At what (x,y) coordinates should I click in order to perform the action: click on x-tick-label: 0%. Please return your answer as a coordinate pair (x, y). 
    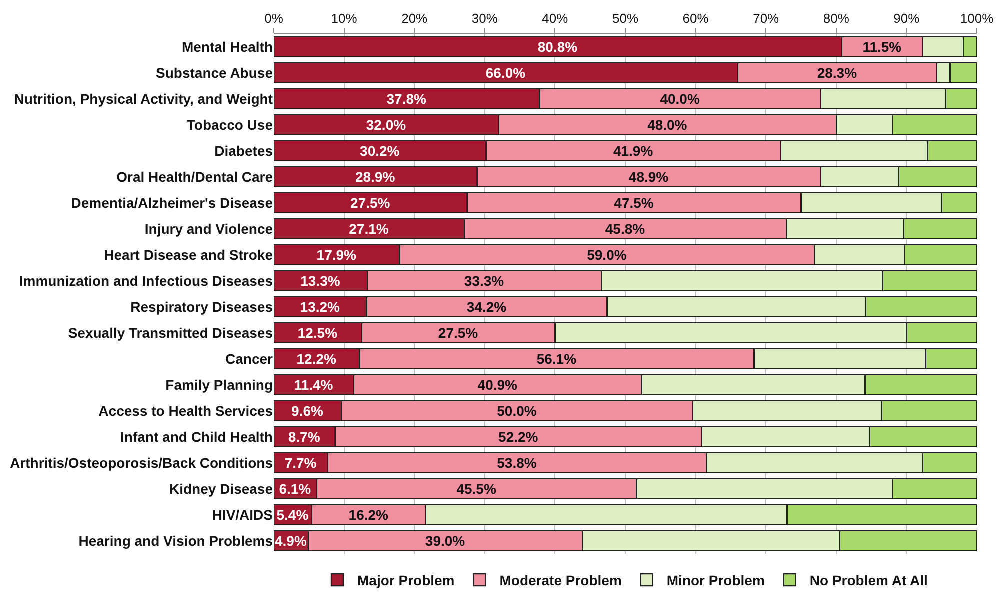
    Looking at the image, I should click on (274, 18).